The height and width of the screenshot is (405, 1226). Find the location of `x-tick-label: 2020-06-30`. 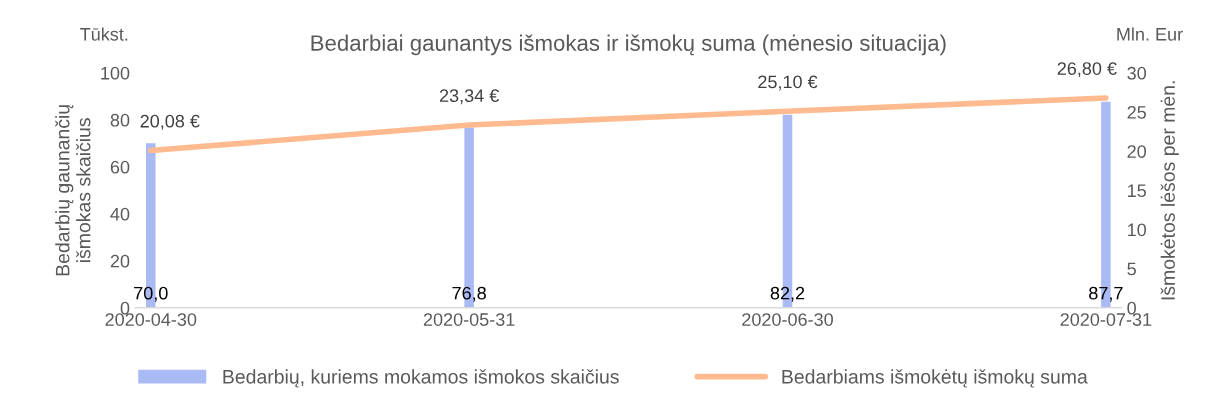

x-tick-label: 2020-06-30 is located at coordinates (787, 319).